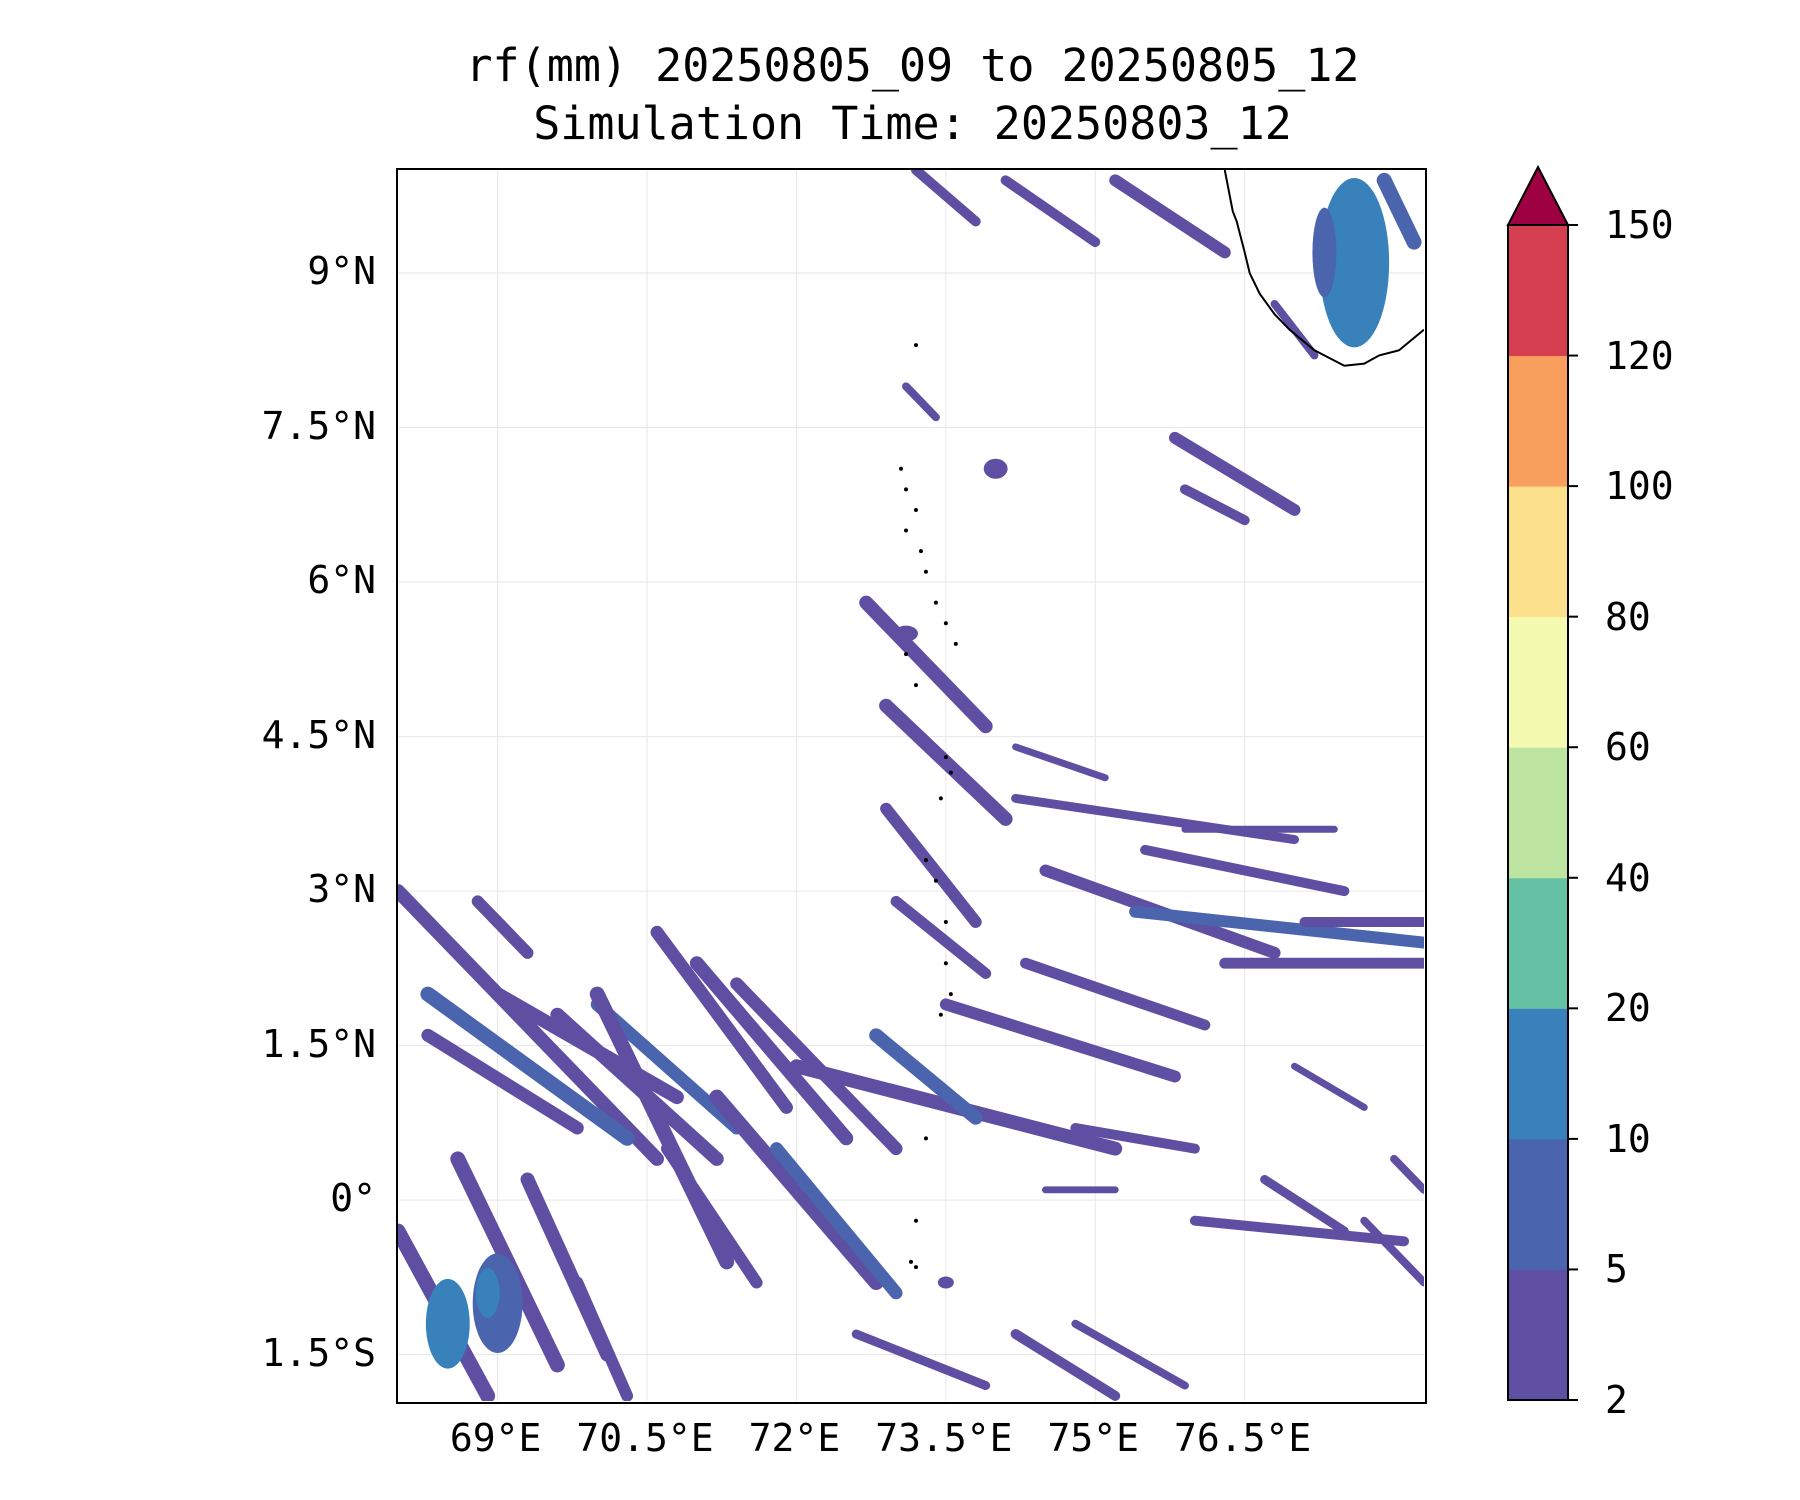 Image resolution: width=1800 pixels, height=1500 pixels. What do you see at coordinates (1628, 747) in the screenshot?
I see `colorbar-tick-label: 60` at bounding box center [1628, 747].